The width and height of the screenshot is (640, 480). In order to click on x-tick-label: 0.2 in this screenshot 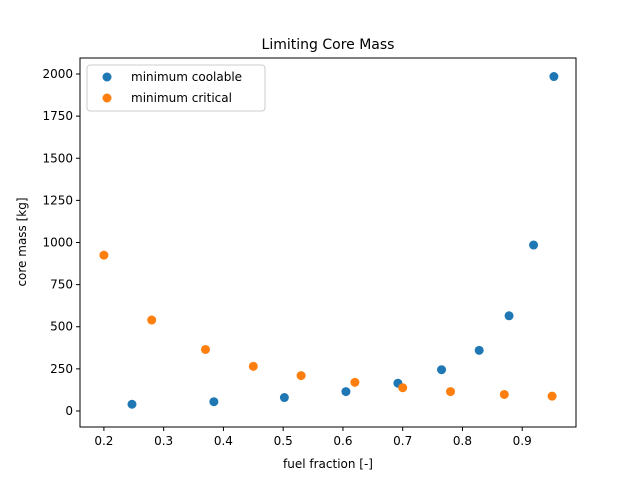, I will do `click(103, 441)`.